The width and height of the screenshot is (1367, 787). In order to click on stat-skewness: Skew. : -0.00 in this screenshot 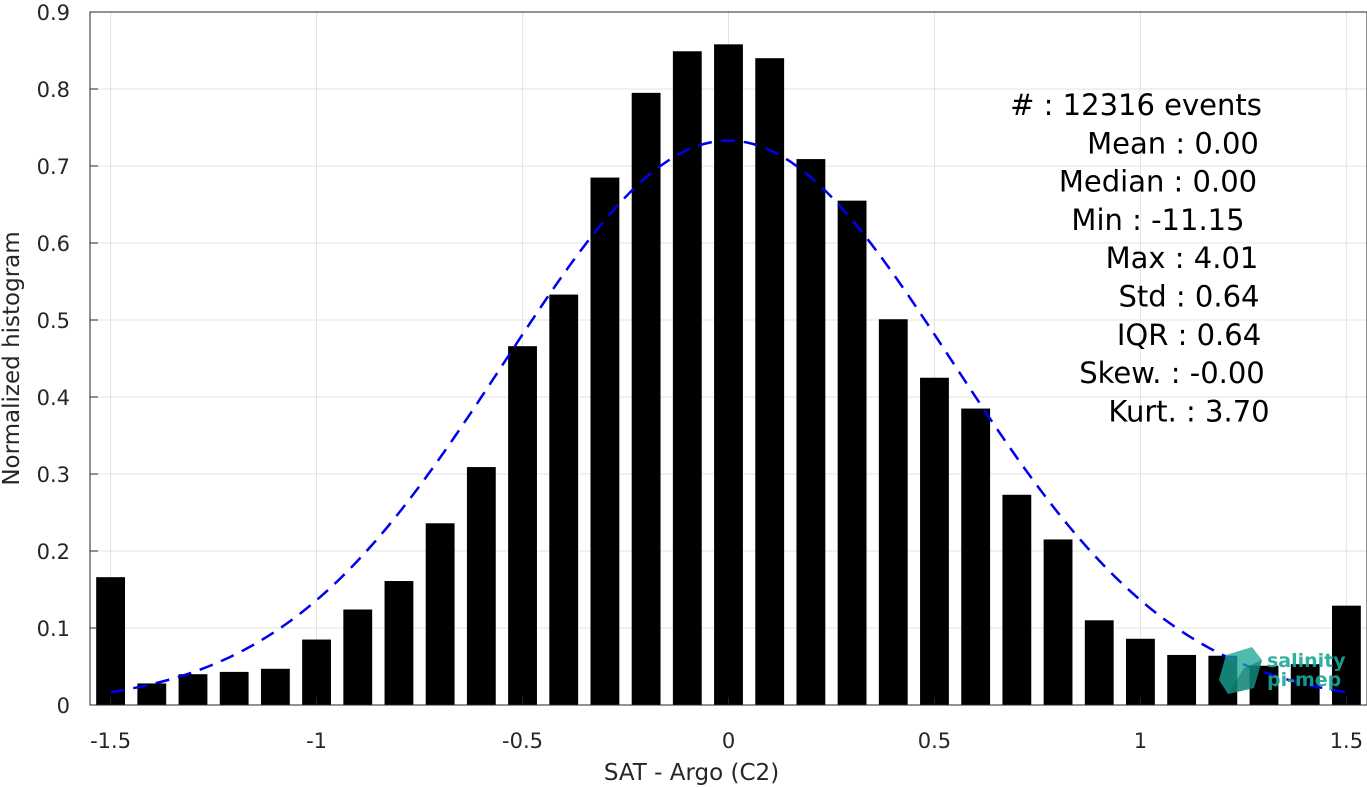, I will do `click(1172, 373)`.